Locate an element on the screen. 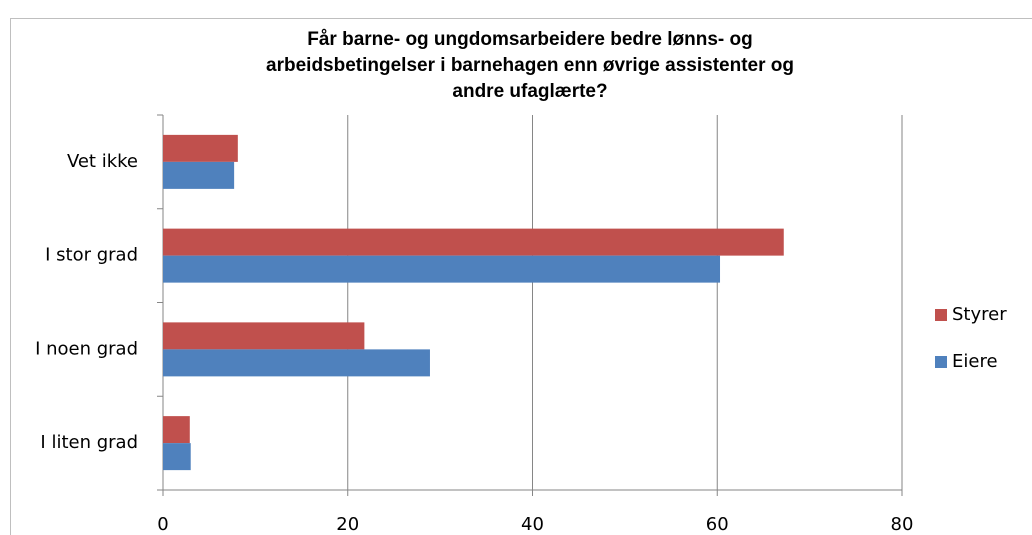 The width and height of the screenshot is (1032, 535). y-tick-label: I liten grad is located at coordinates (89, 442).